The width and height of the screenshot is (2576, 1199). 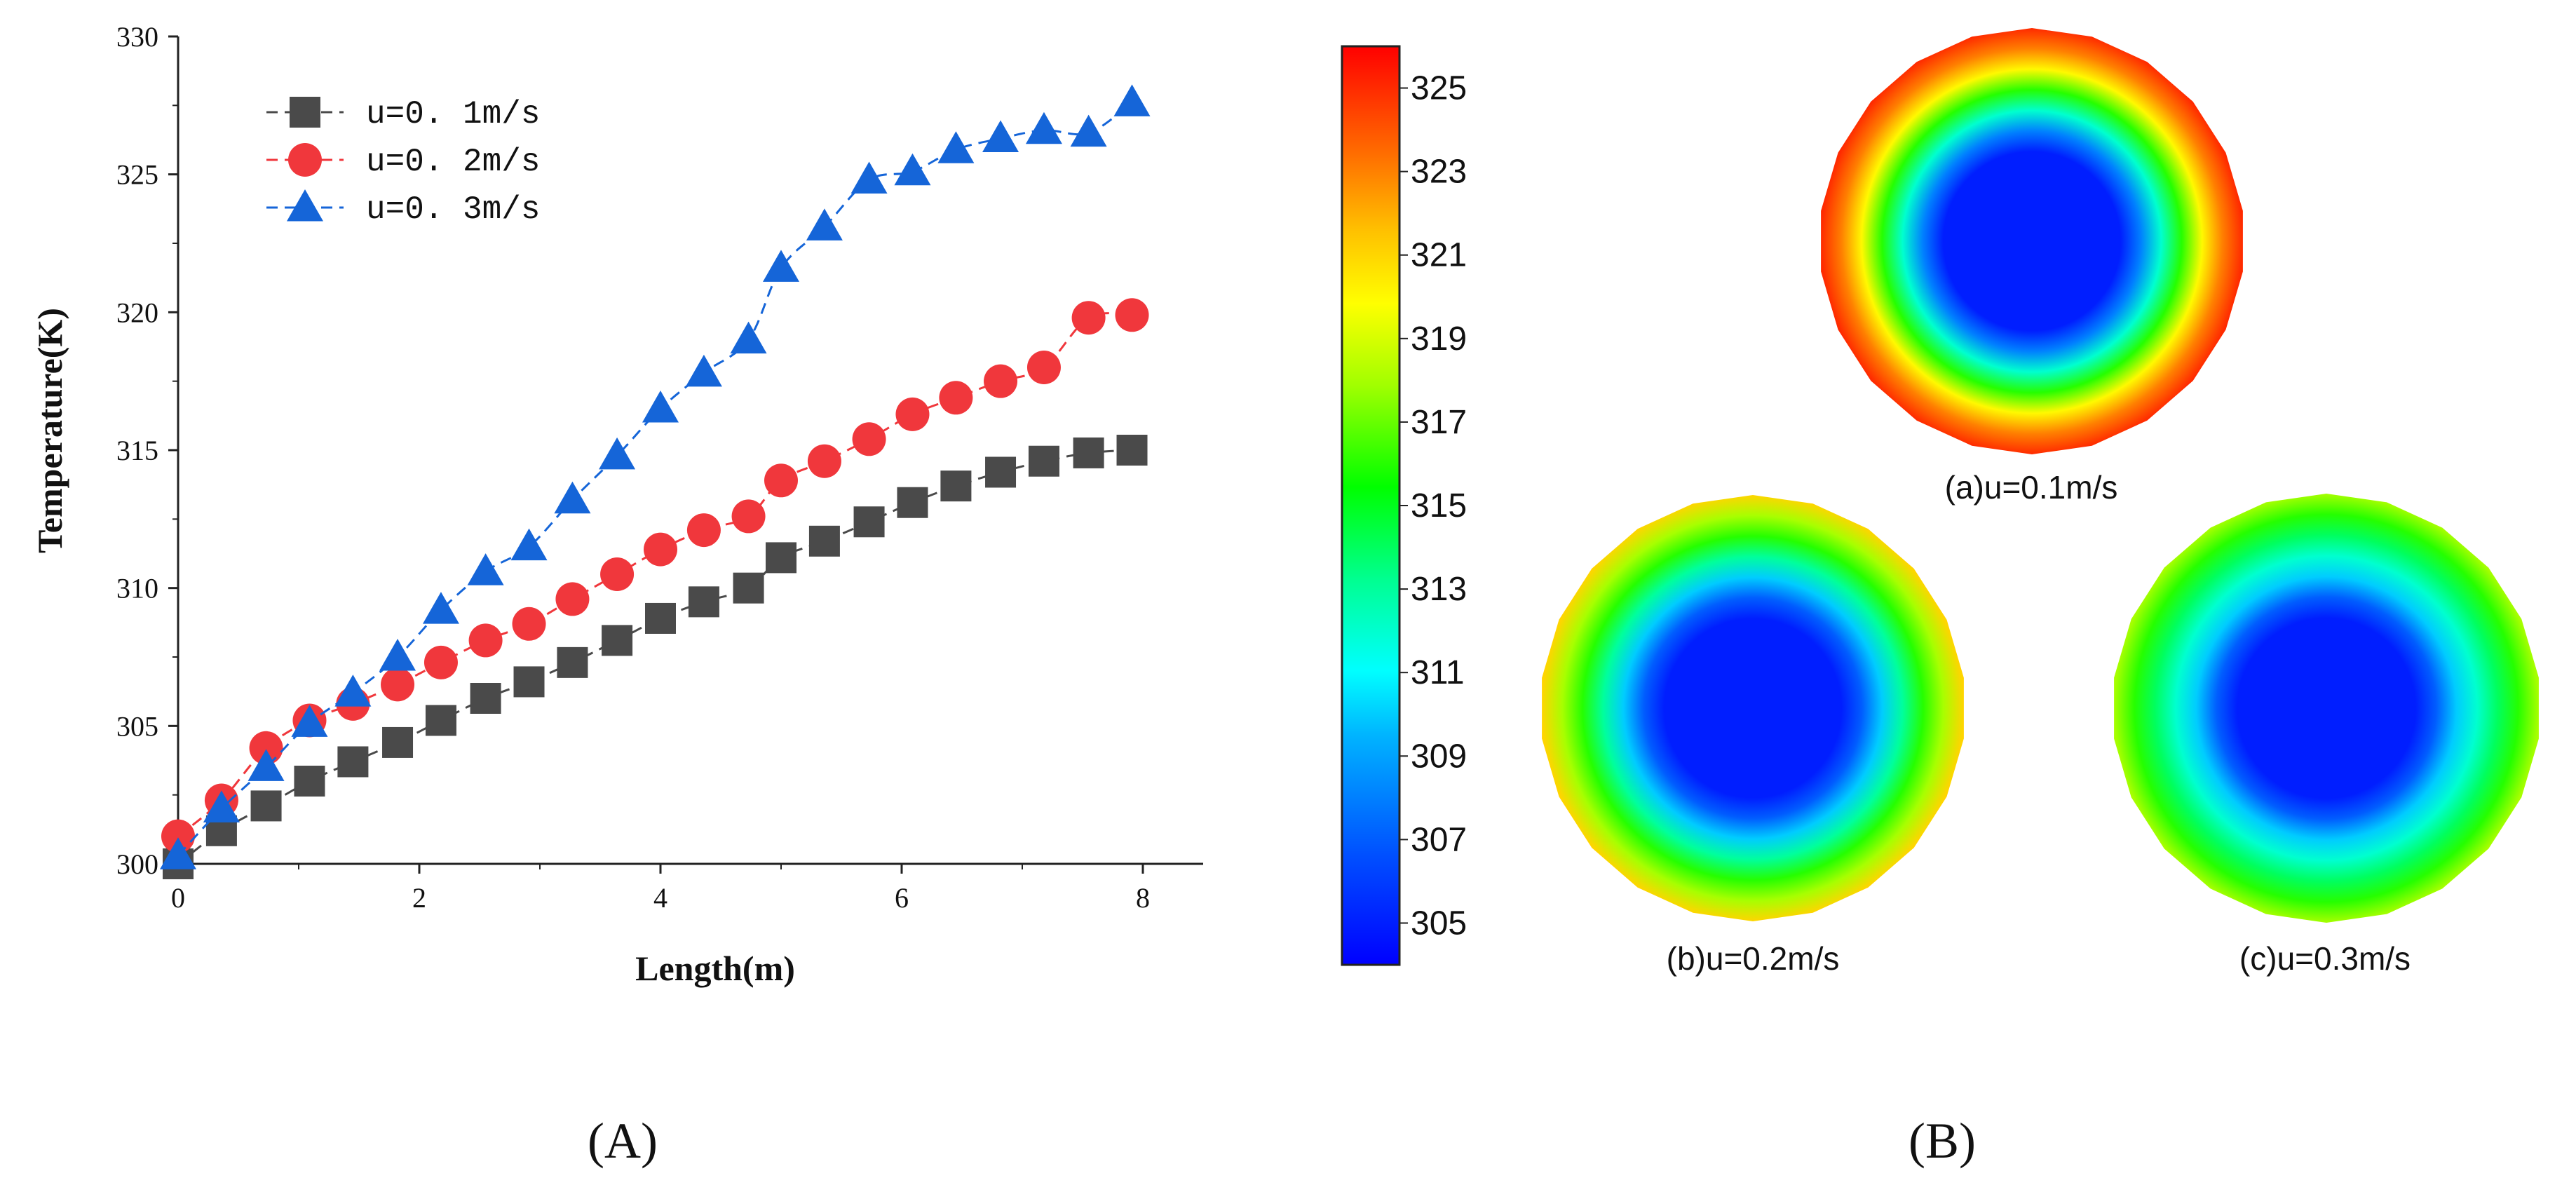 What do you see at coordinates (1439, 756) in the screenshot?
I see `colorbar-tick-label: 309` at bounding box center [1439, 756].